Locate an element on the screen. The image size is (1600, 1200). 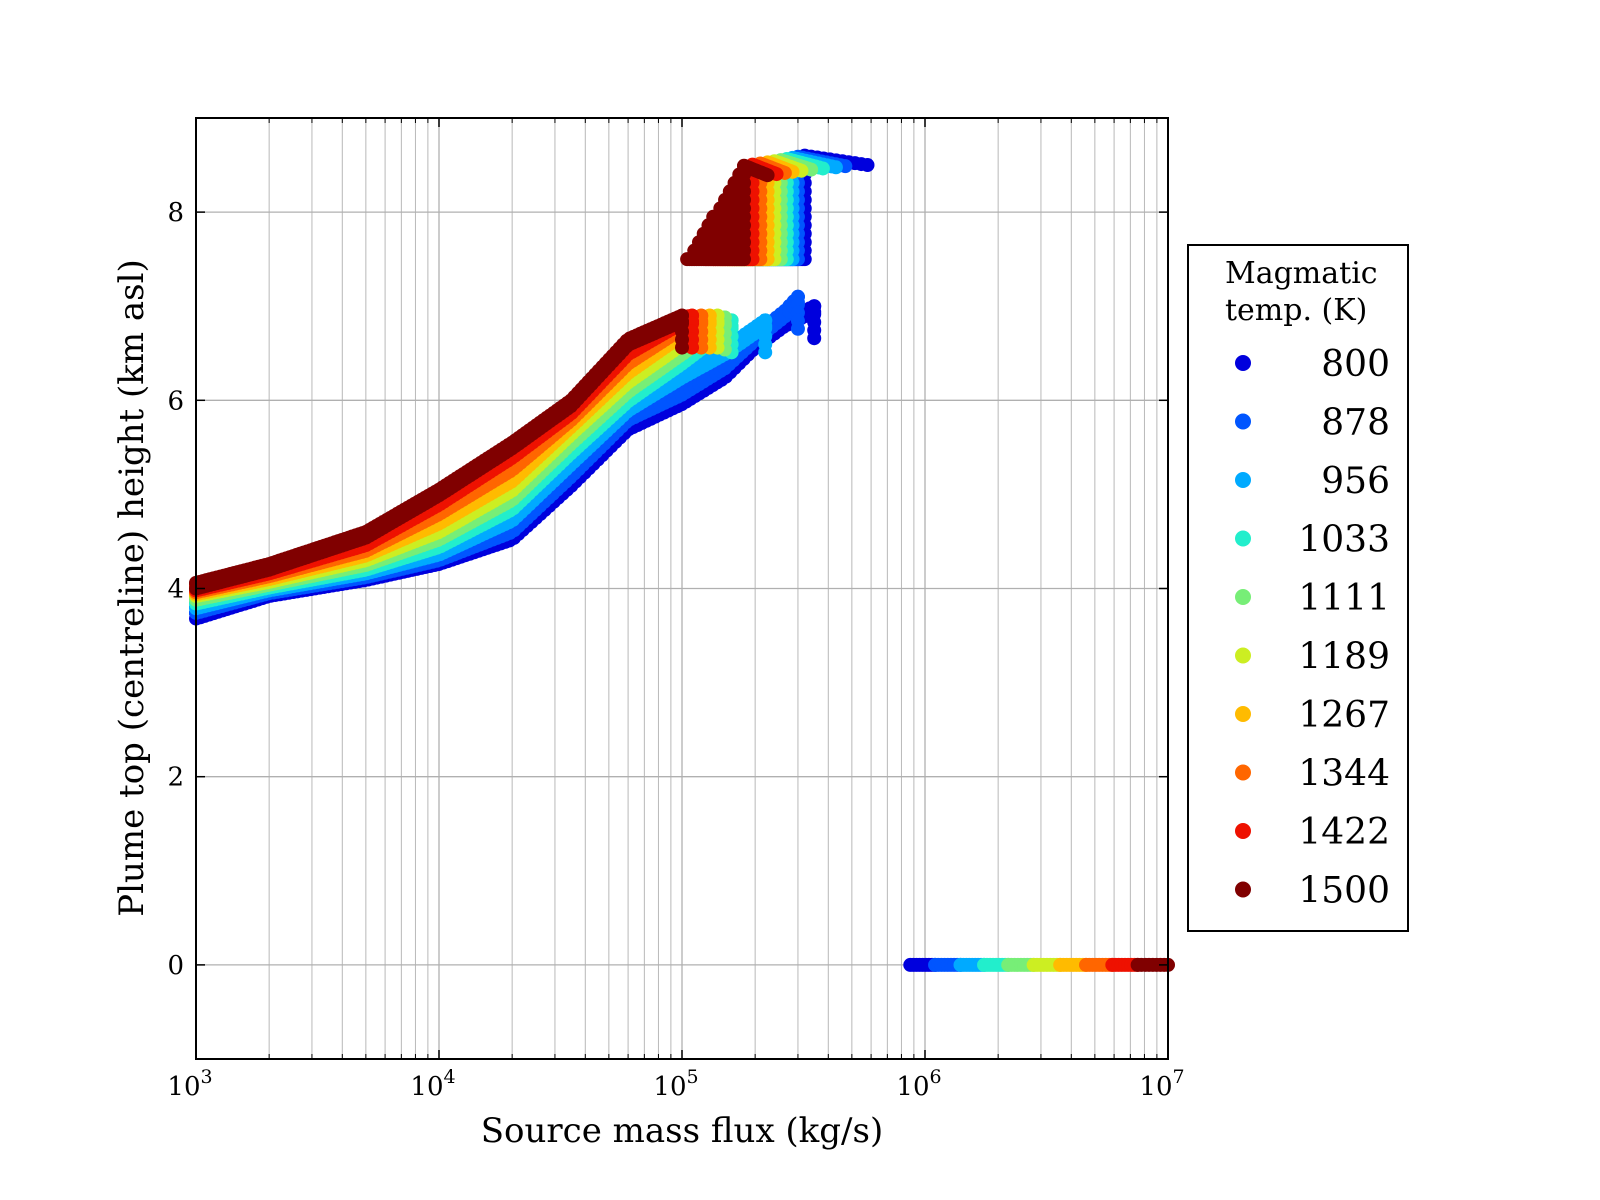
y-tick-label: 6 is located at coordinates (175, 401).